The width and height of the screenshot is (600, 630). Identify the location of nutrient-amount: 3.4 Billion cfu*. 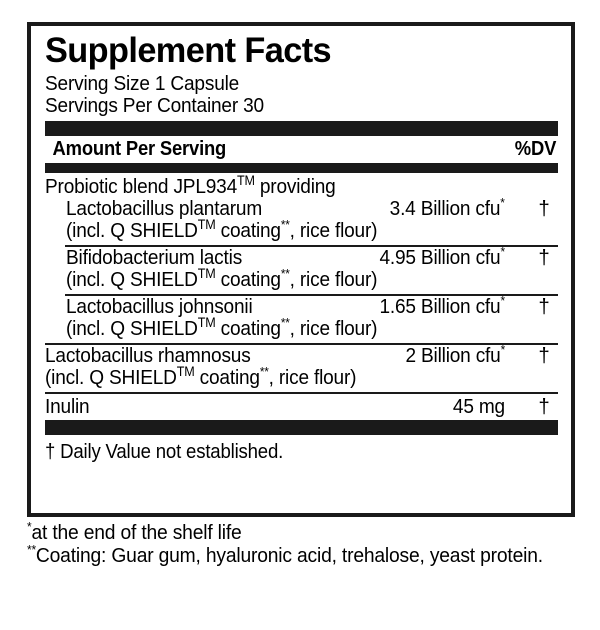
(447, 207).